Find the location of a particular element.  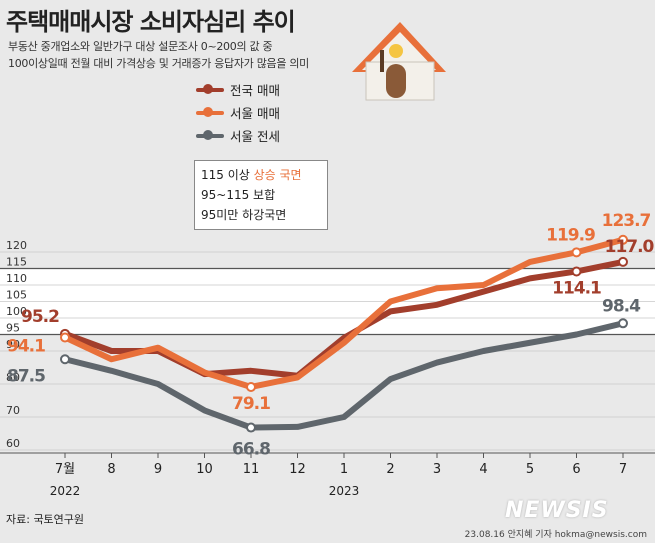

y-tick-label: 90 is located at coordinates (13, 344).